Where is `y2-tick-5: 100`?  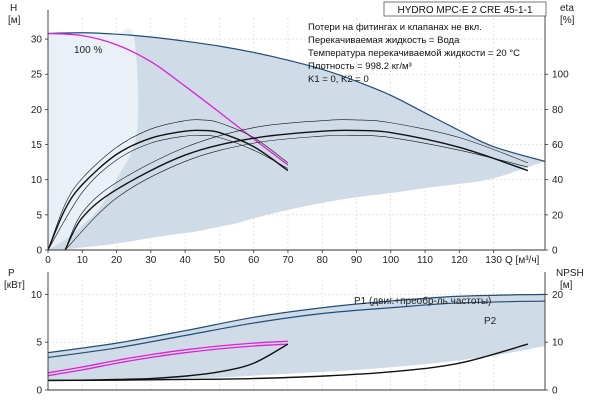 y2-tick-5: 100 is located at coordinates (560, 75).